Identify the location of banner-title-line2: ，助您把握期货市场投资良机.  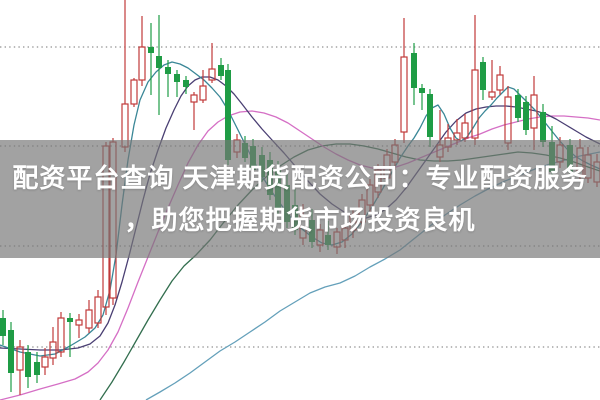
(300, 220).